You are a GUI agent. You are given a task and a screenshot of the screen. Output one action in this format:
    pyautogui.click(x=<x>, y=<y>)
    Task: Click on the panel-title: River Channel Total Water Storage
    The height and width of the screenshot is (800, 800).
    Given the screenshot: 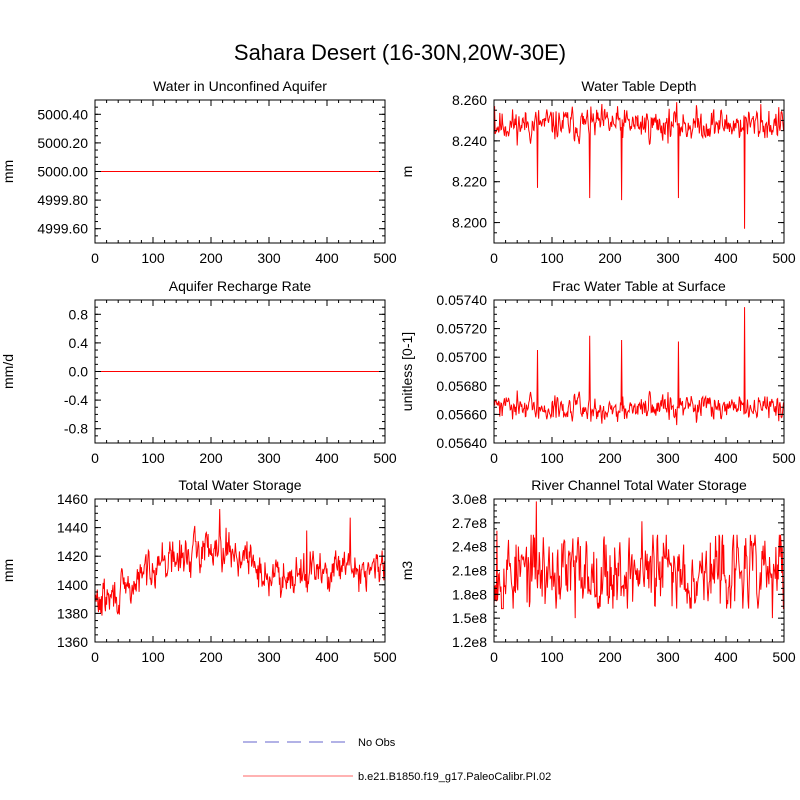 What is the action you would take?
    pyautogui.click(x=639, y=485)
    